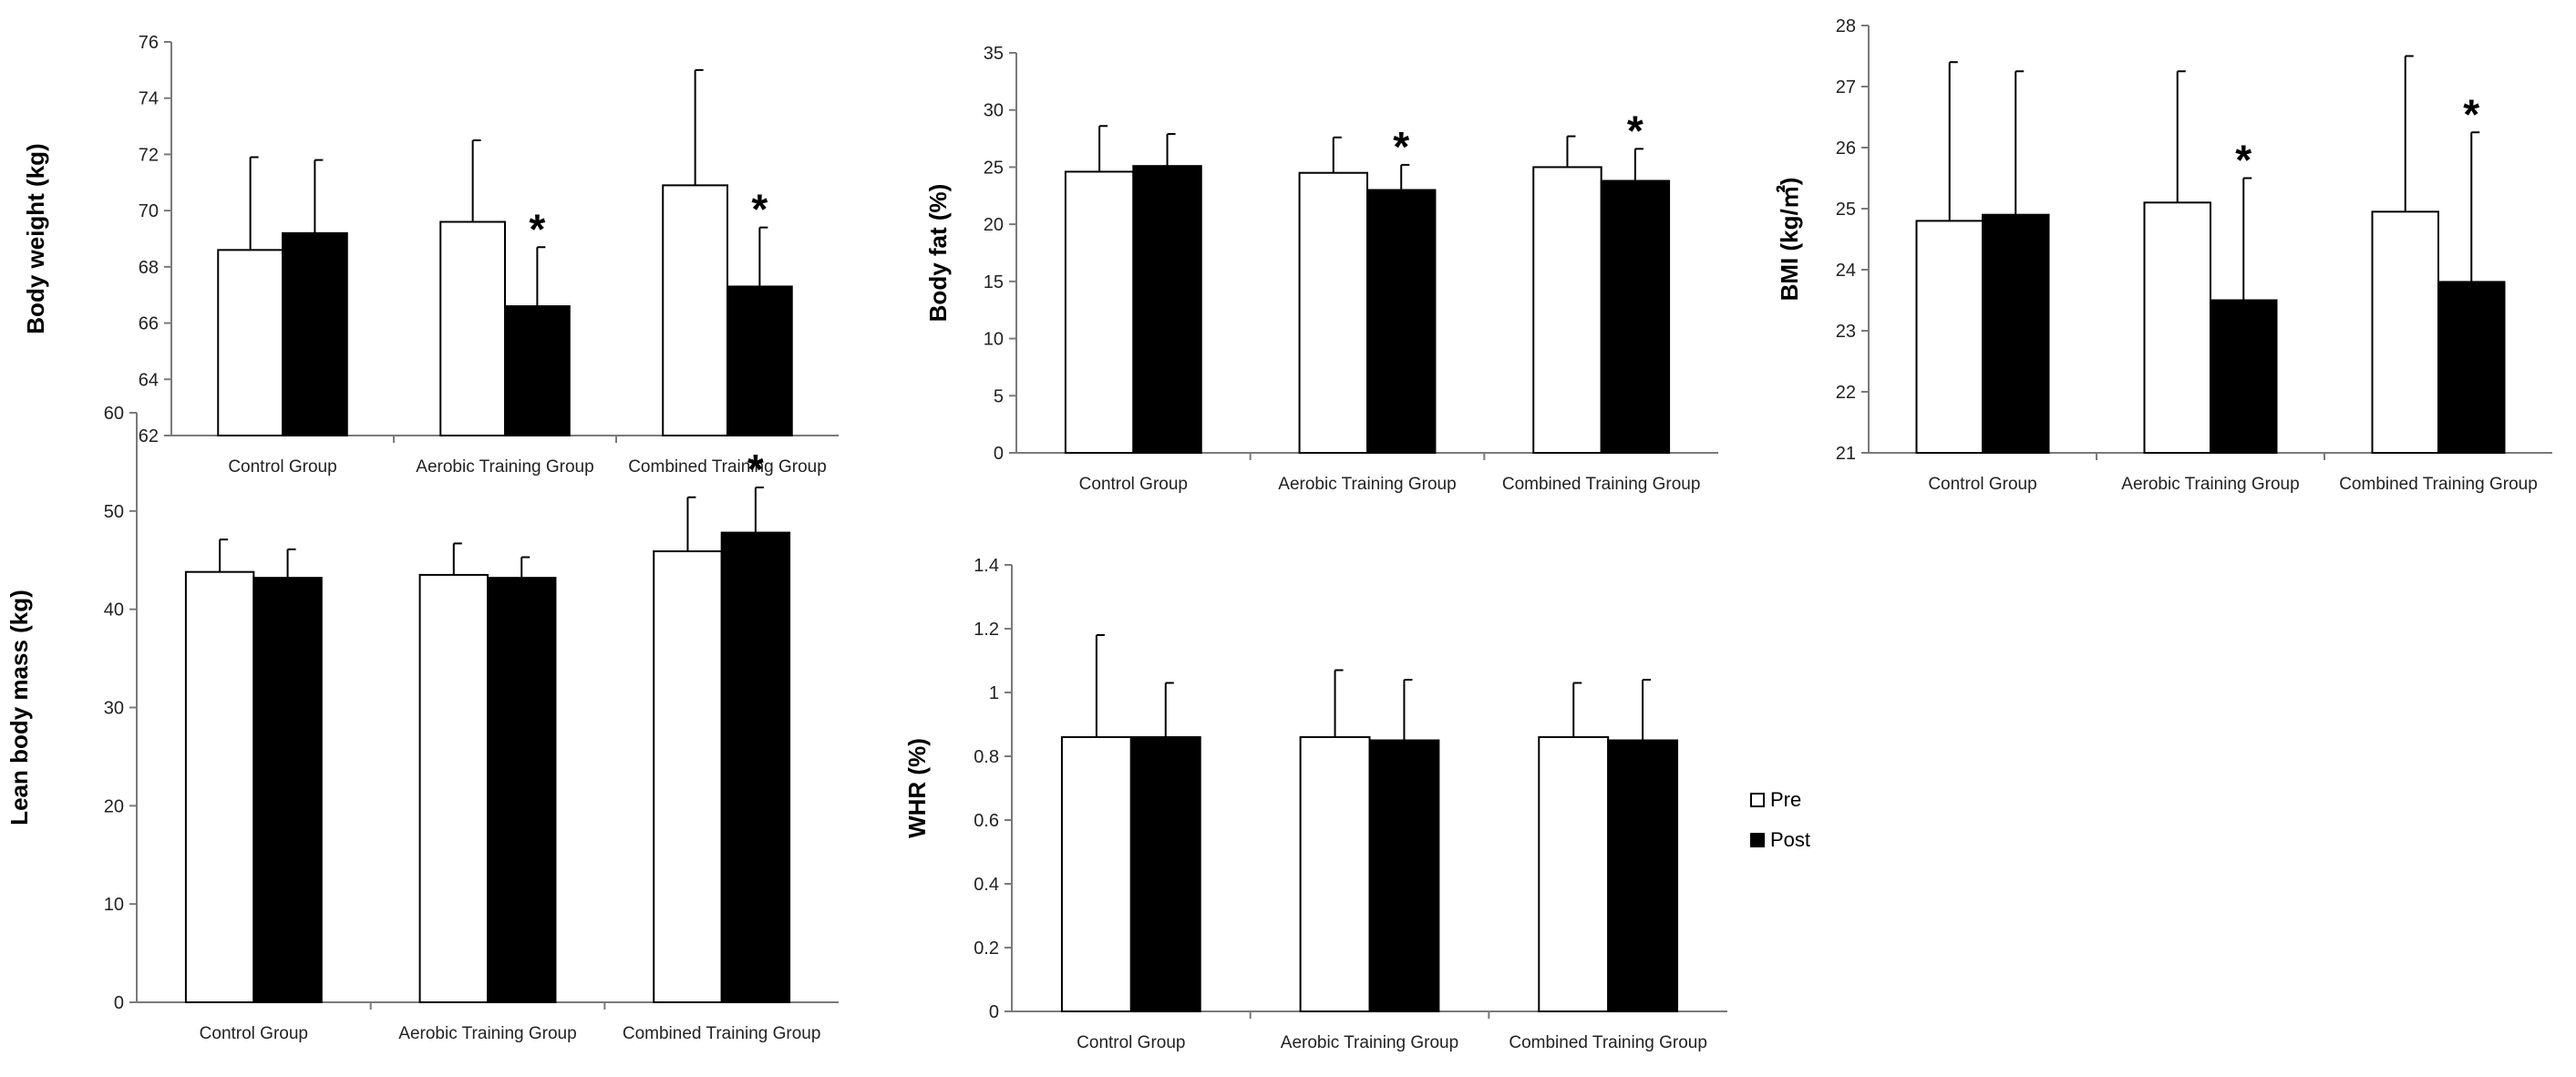 The image size is (2576, 1077). I want to click on legend-item-pre: Pre, so click(1780, 800).